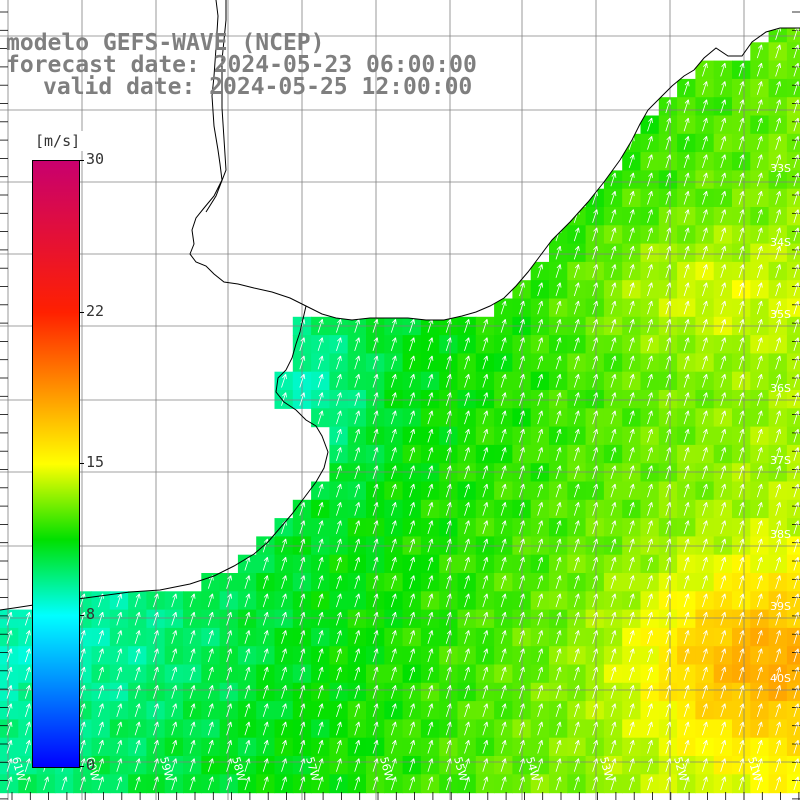  Describe the element at coordinates (780, 460) in the screenshot. I see `latitude-label: 37S` at that location.